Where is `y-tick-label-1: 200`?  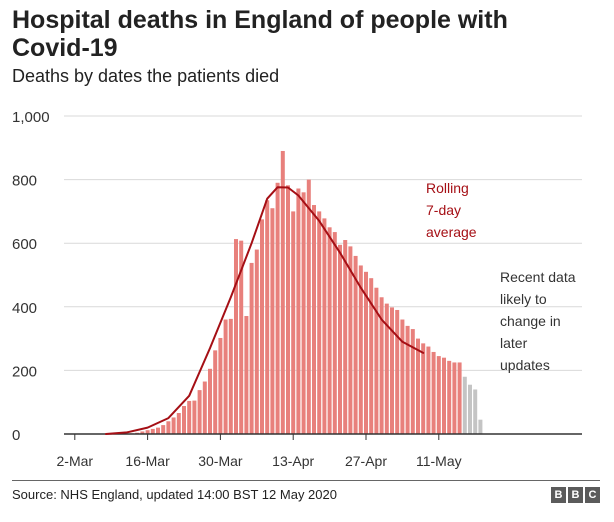 y-tick-label-1: 200 is located at coordinates (24, 371).